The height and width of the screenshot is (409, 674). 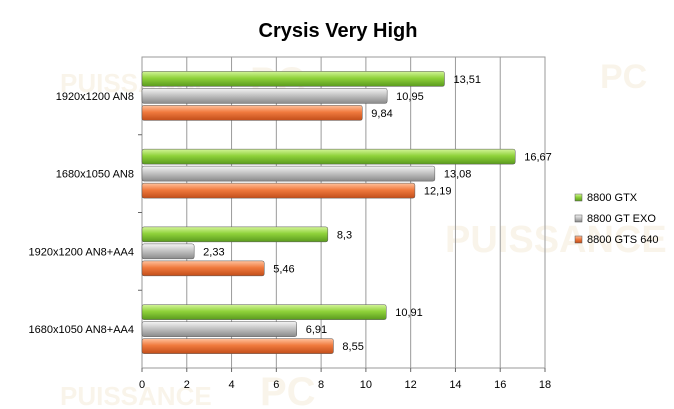 I want to click on x-tick-label: 18, so click(x=545, y=385).